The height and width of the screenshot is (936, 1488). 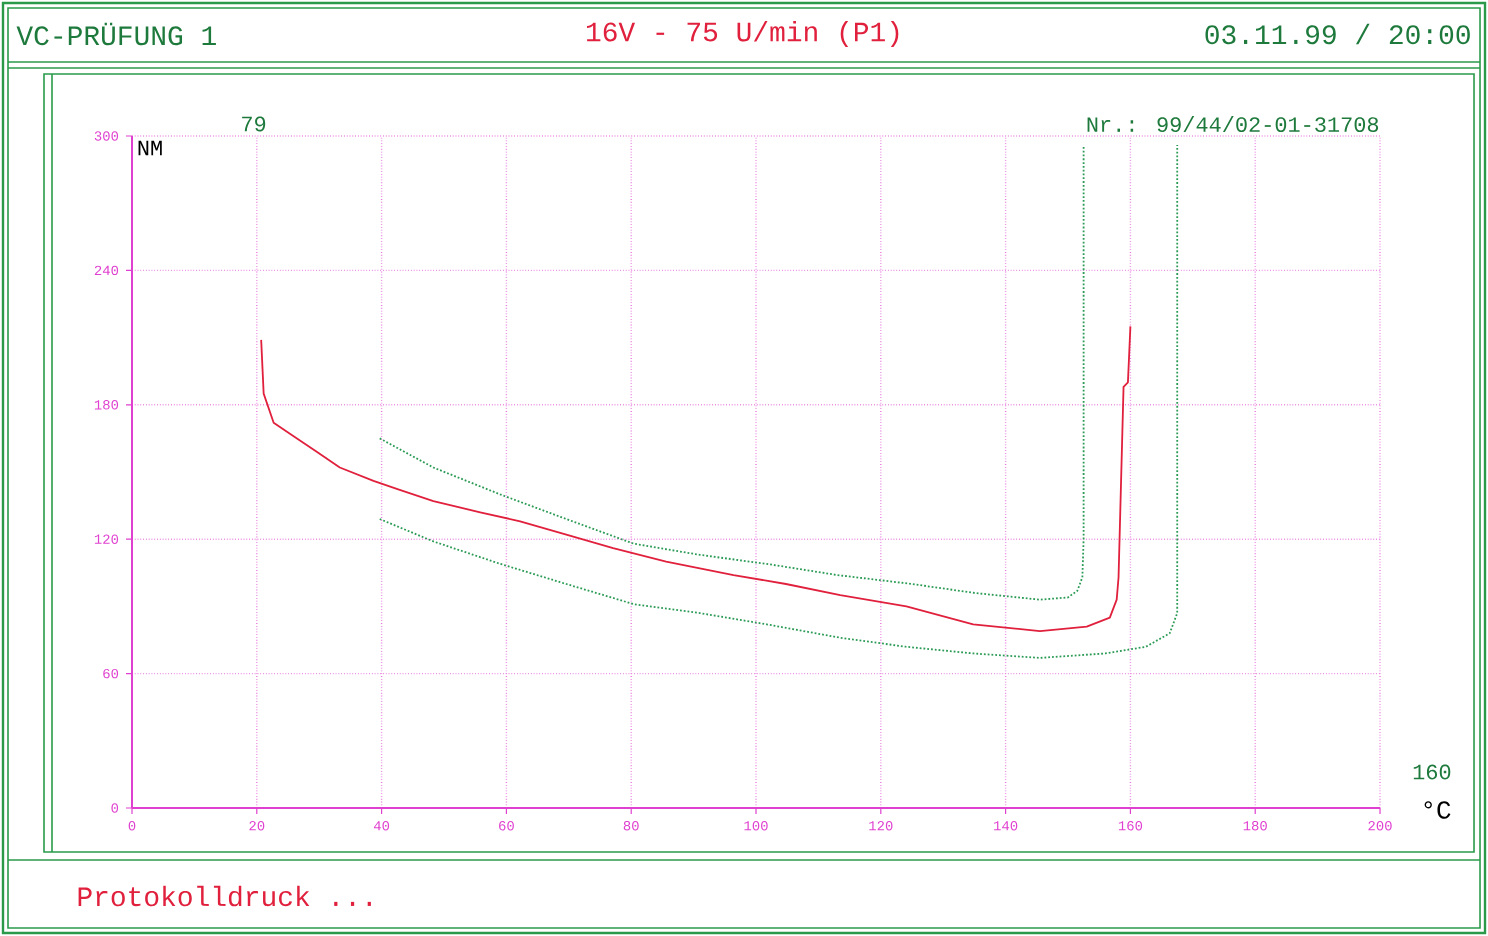 I want to click on text: 03.11.99 / 20:00, so click(x=1337, y=34).